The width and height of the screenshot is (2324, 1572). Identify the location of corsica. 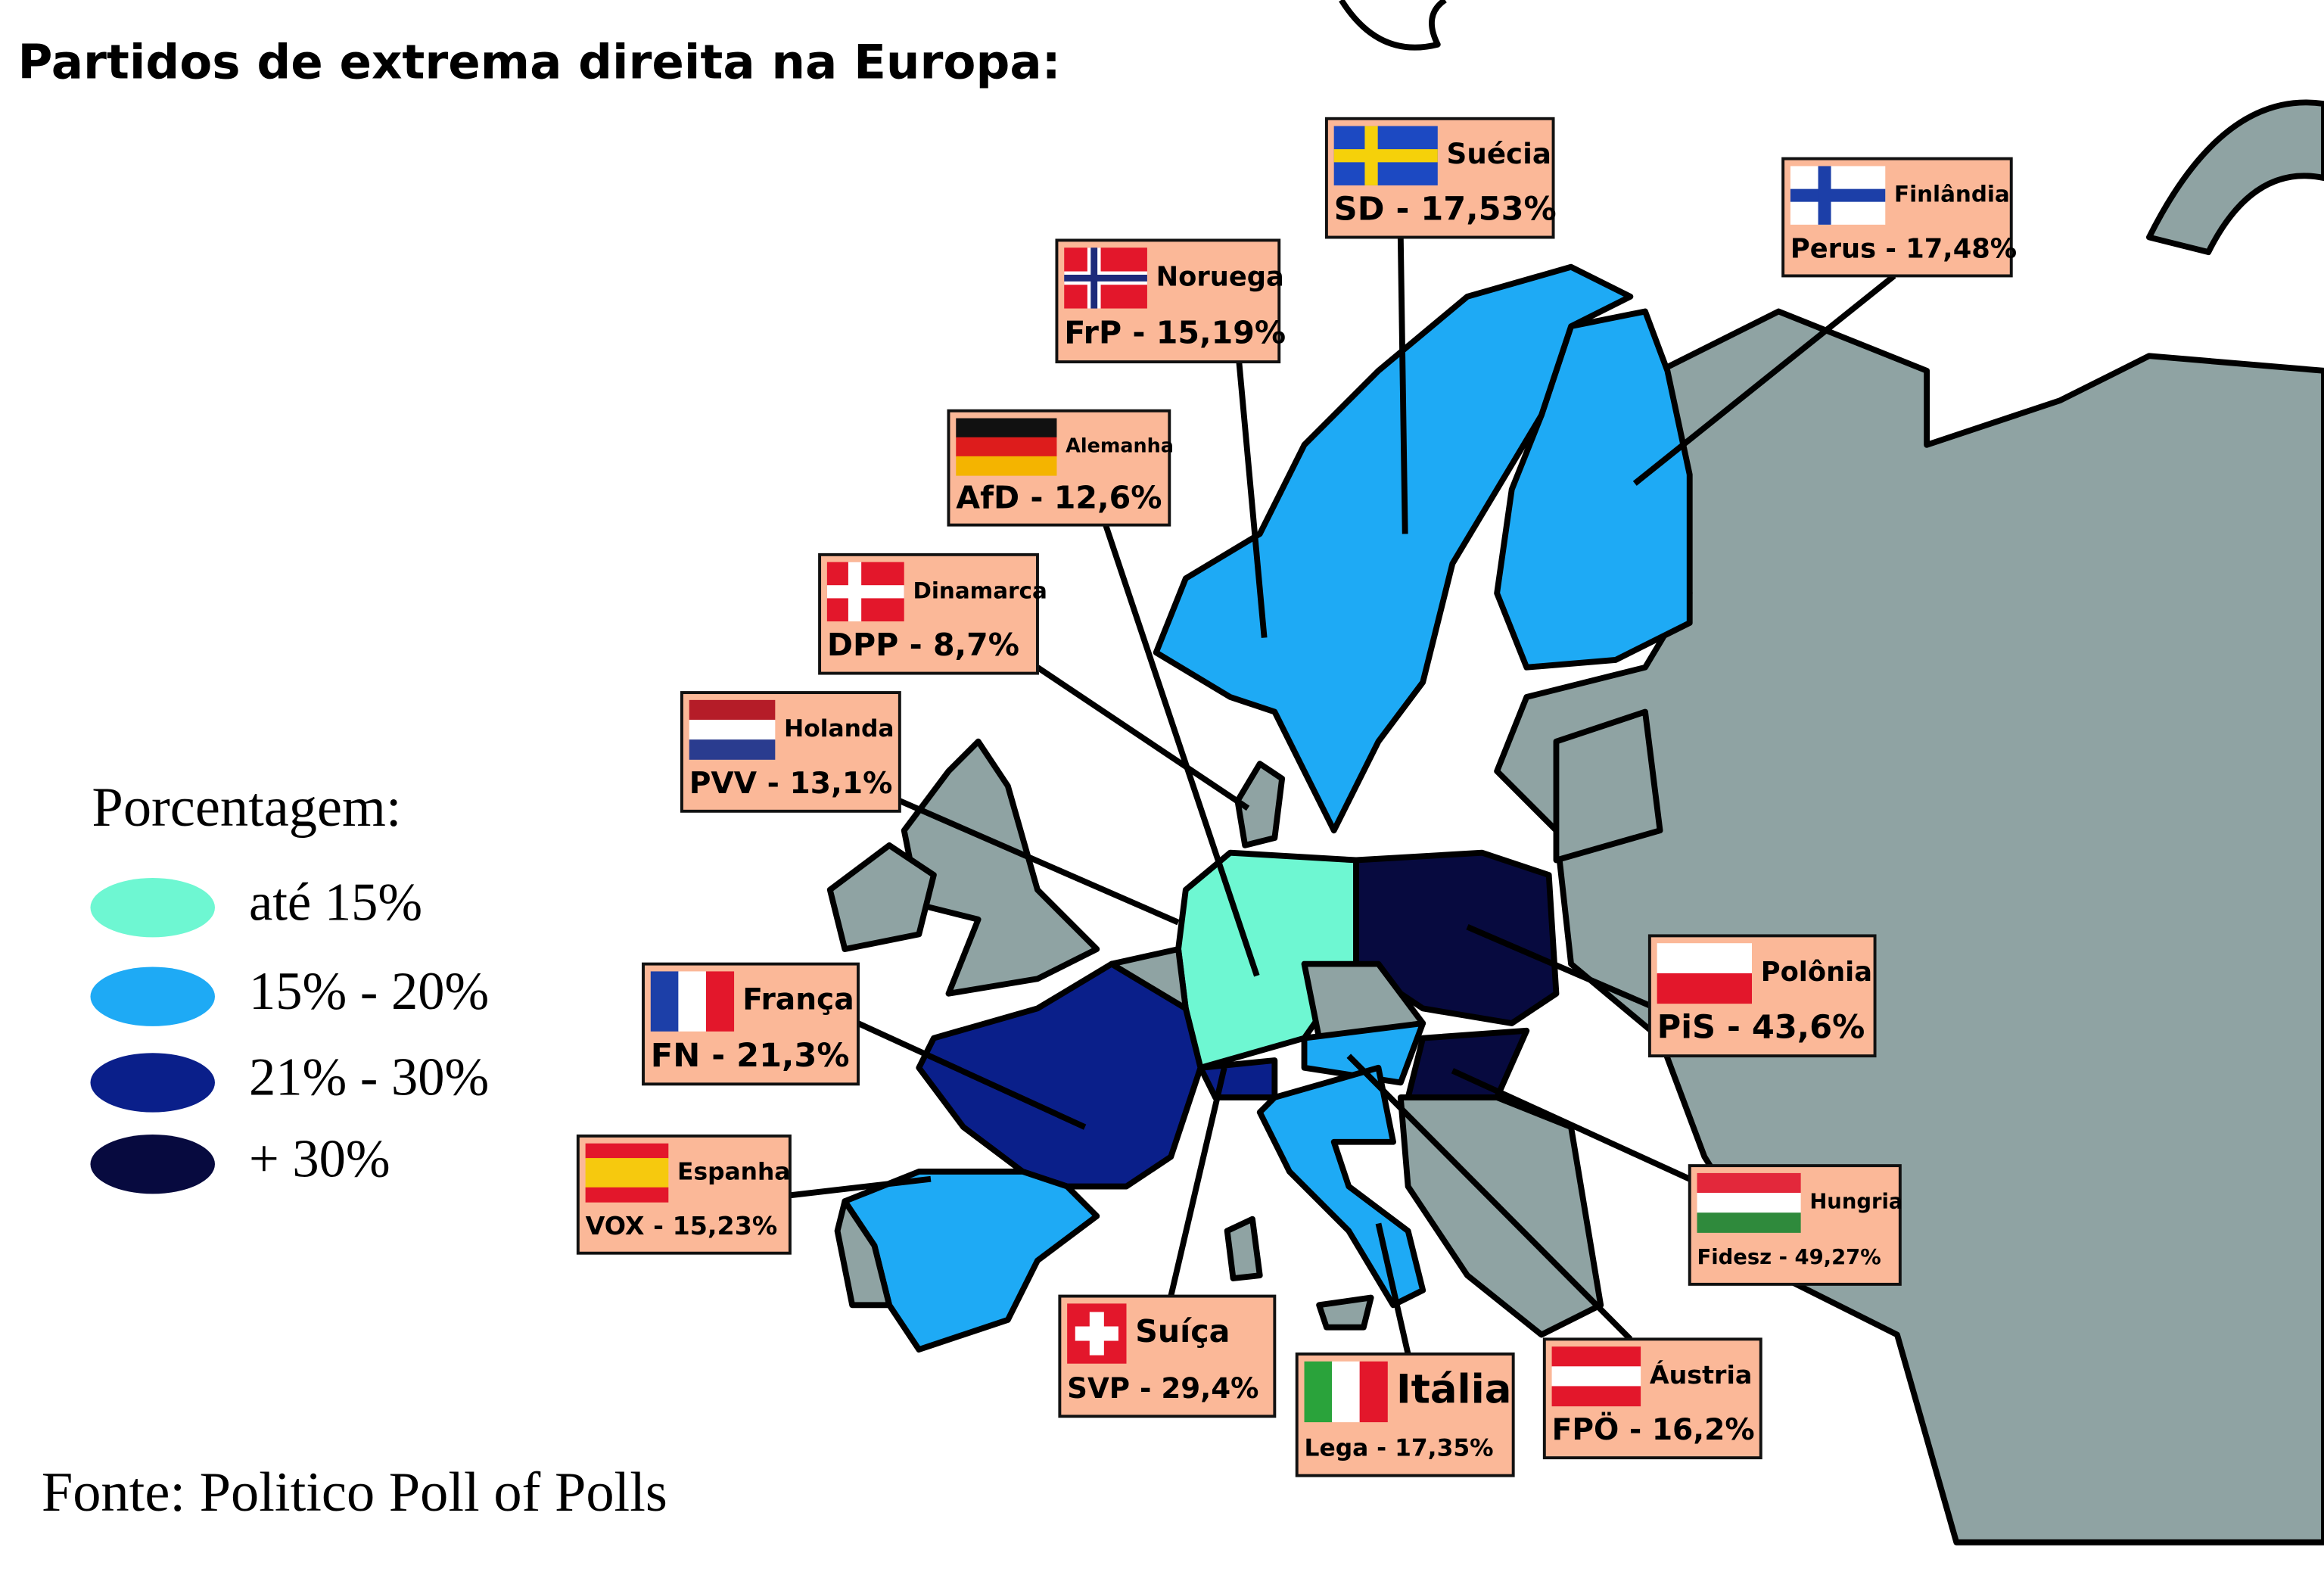
(1243, 1248).